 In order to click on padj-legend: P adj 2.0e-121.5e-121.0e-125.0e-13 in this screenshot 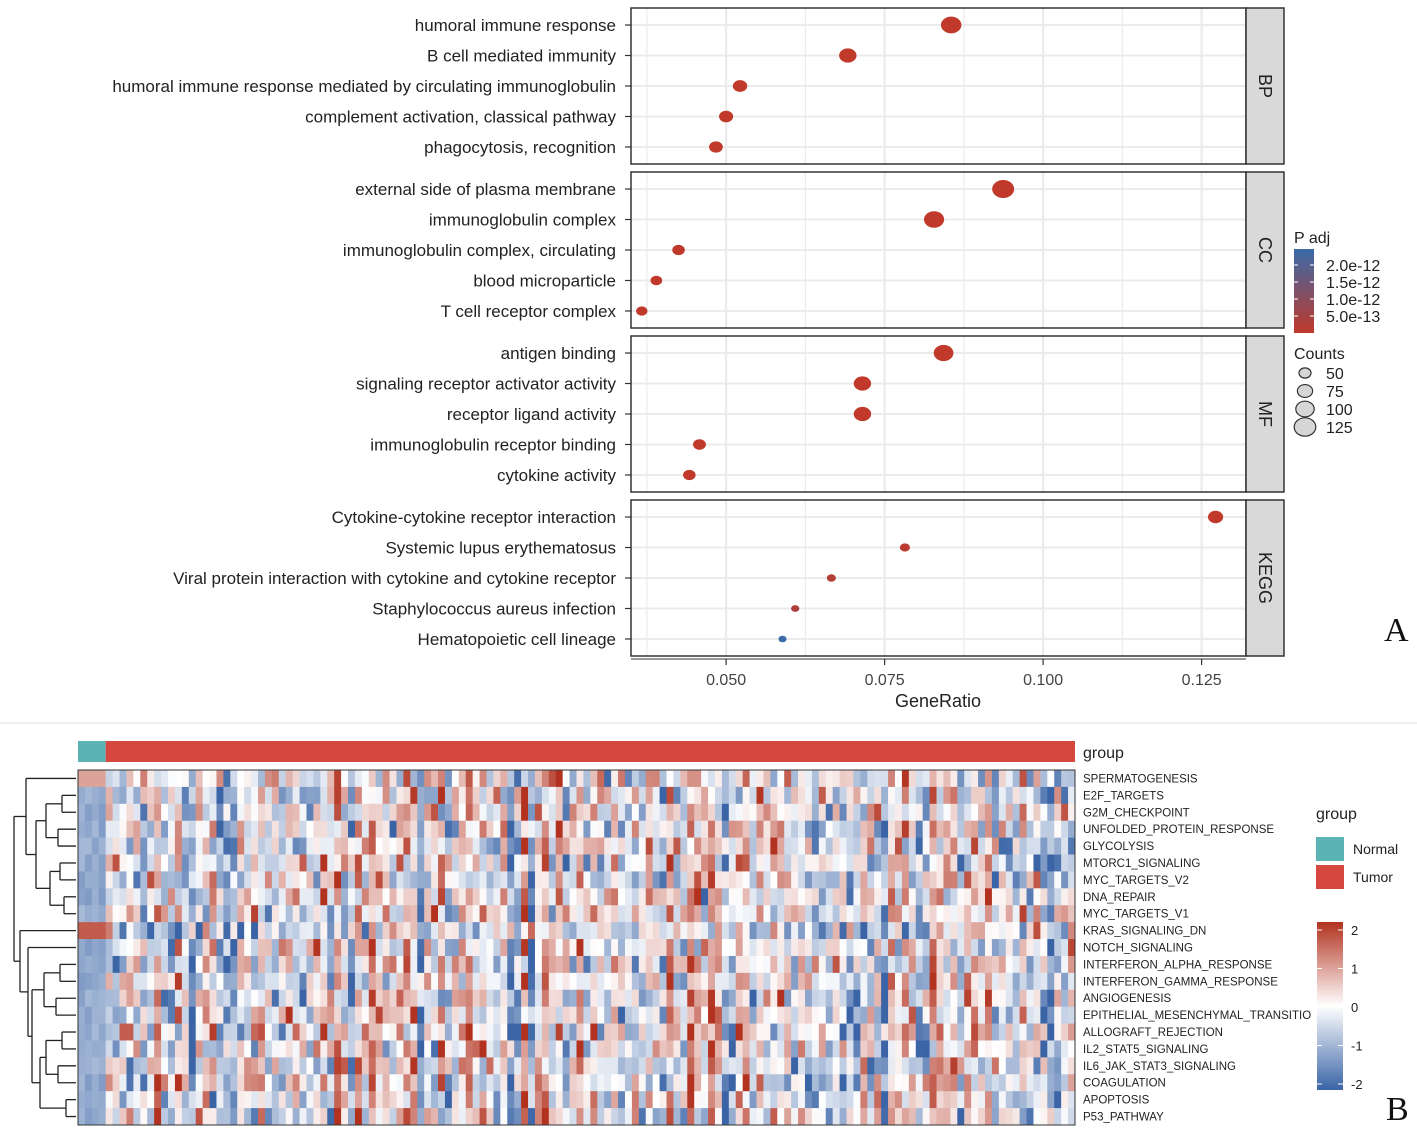, I will do `click(1337, 281)`.